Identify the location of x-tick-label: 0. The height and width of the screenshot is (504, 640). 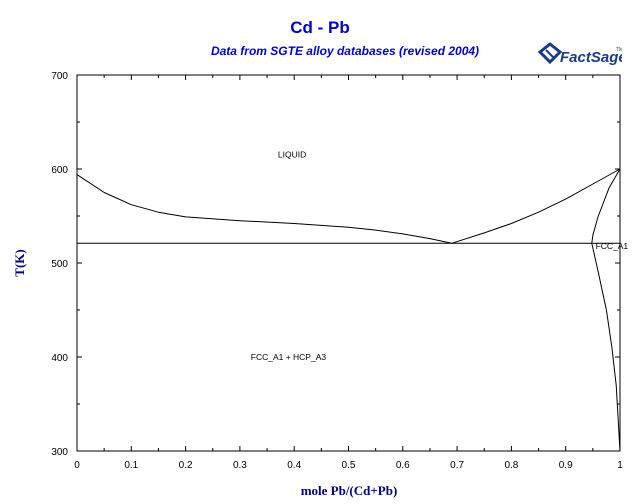
(77, 465).